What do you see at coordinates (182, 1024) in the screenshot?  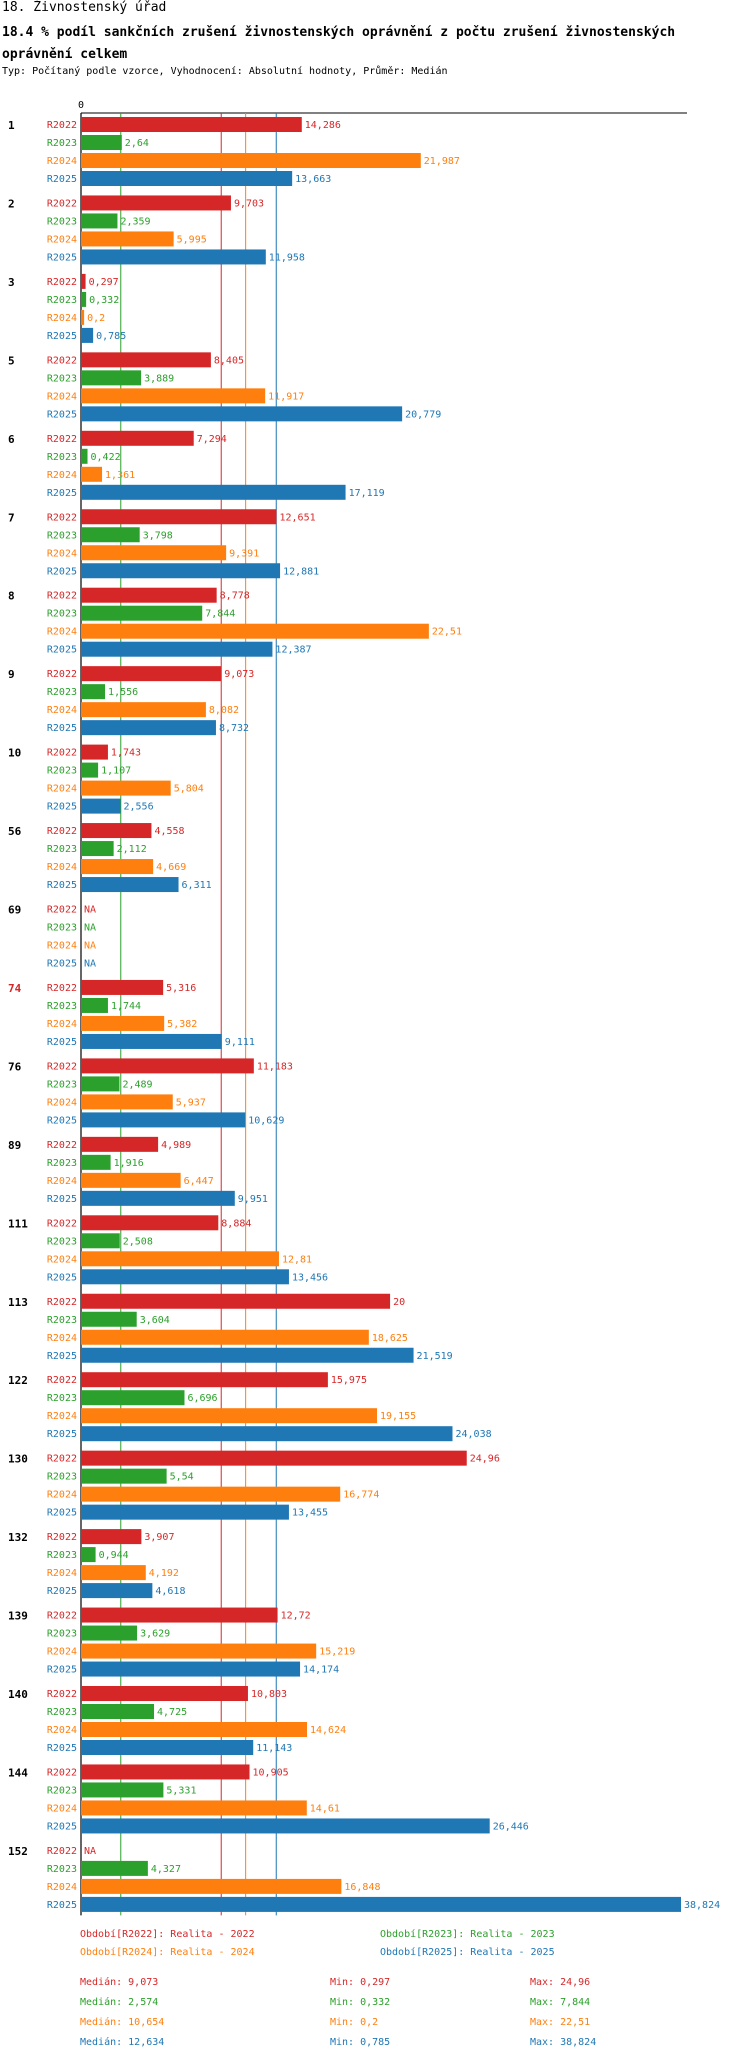 I see `value-label: 5,382` at bounding box center [182, 1024].